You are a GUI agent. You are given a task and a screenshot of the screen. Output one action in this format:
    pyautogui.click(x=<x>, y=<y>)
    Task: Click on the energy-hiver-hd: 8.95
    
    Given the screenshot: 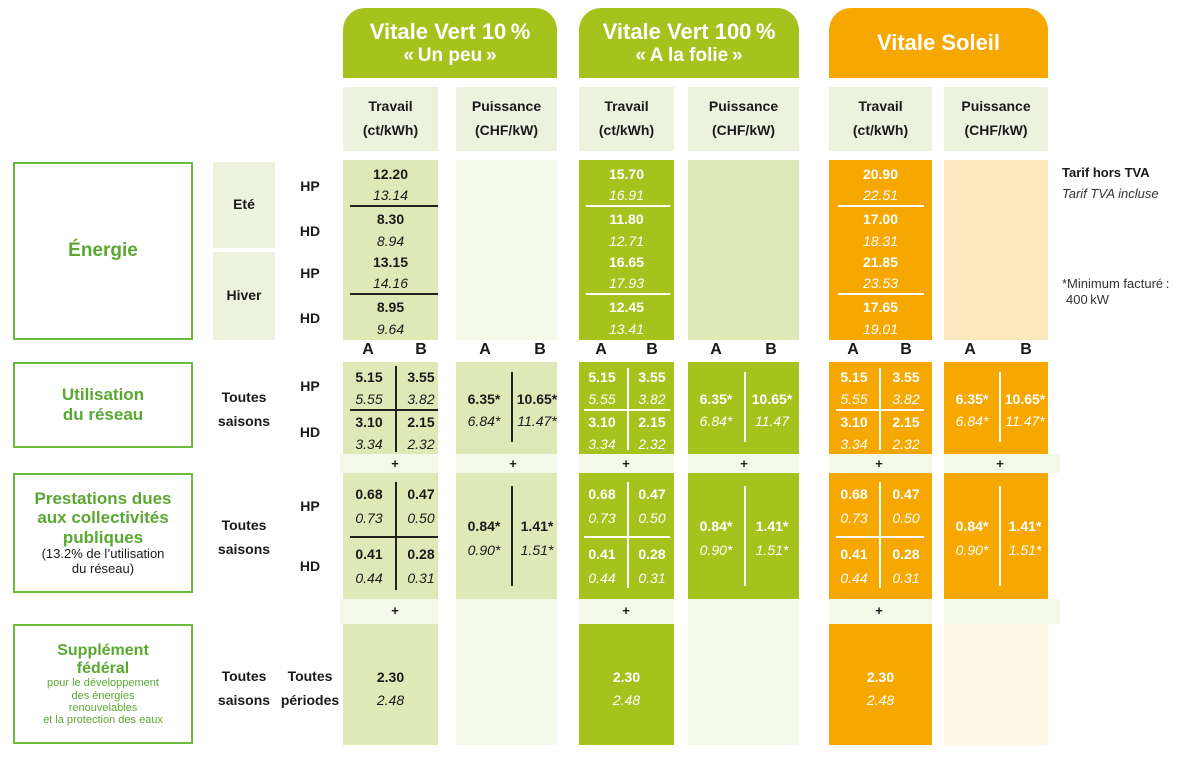 What is the action you would take?
    pyautogui.click(x=390, y=307)
    